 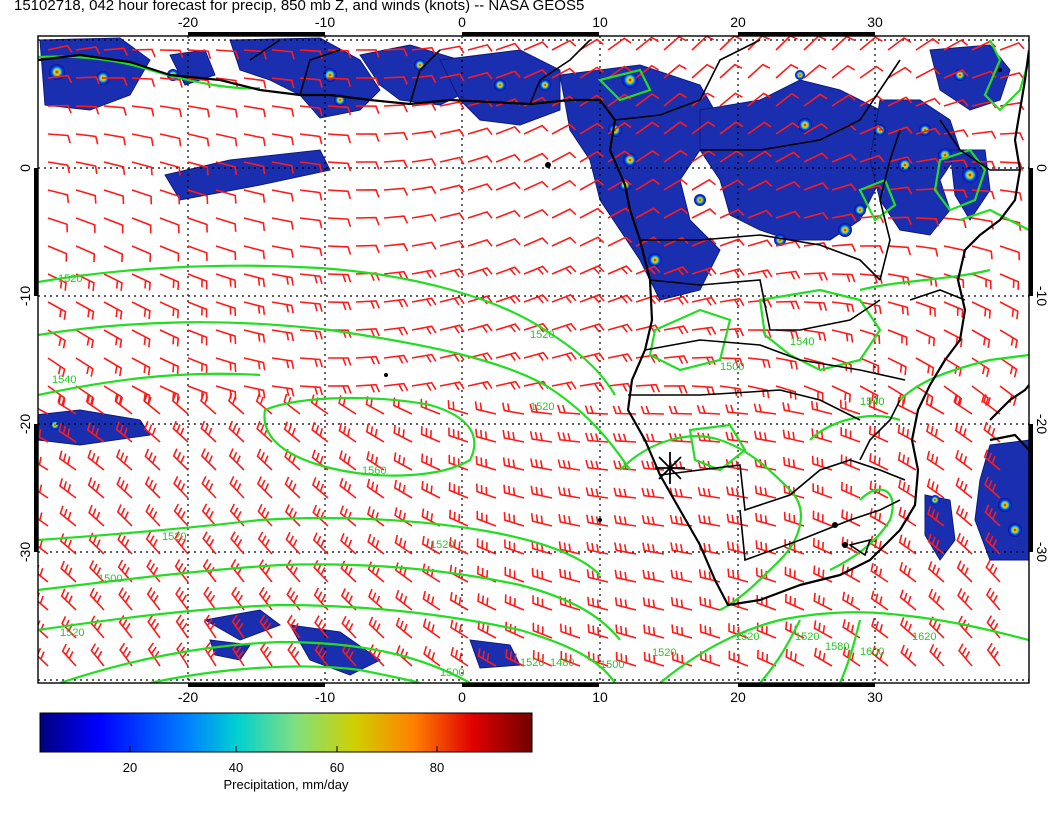 What do you see at coordinates (875, 22) in the screenshot?
I see `svg-text: 30` at bounding box center [875, 22].